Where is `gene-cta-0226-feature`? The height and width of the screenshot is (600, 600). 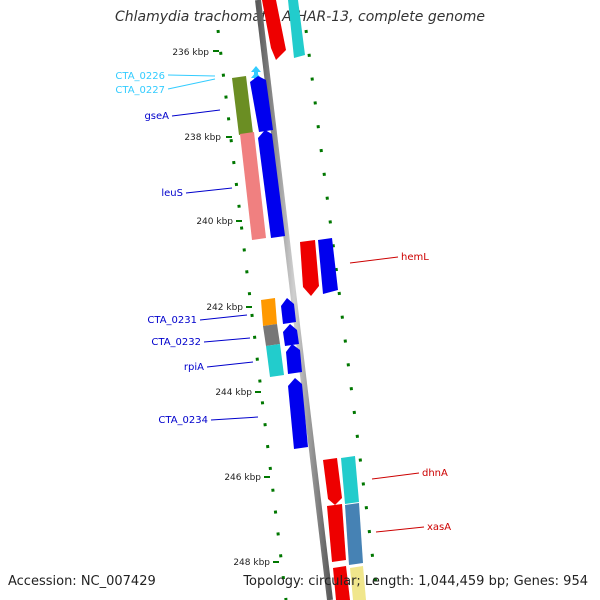 gene-cta-0226-feature is located at coordinates (256, 74).